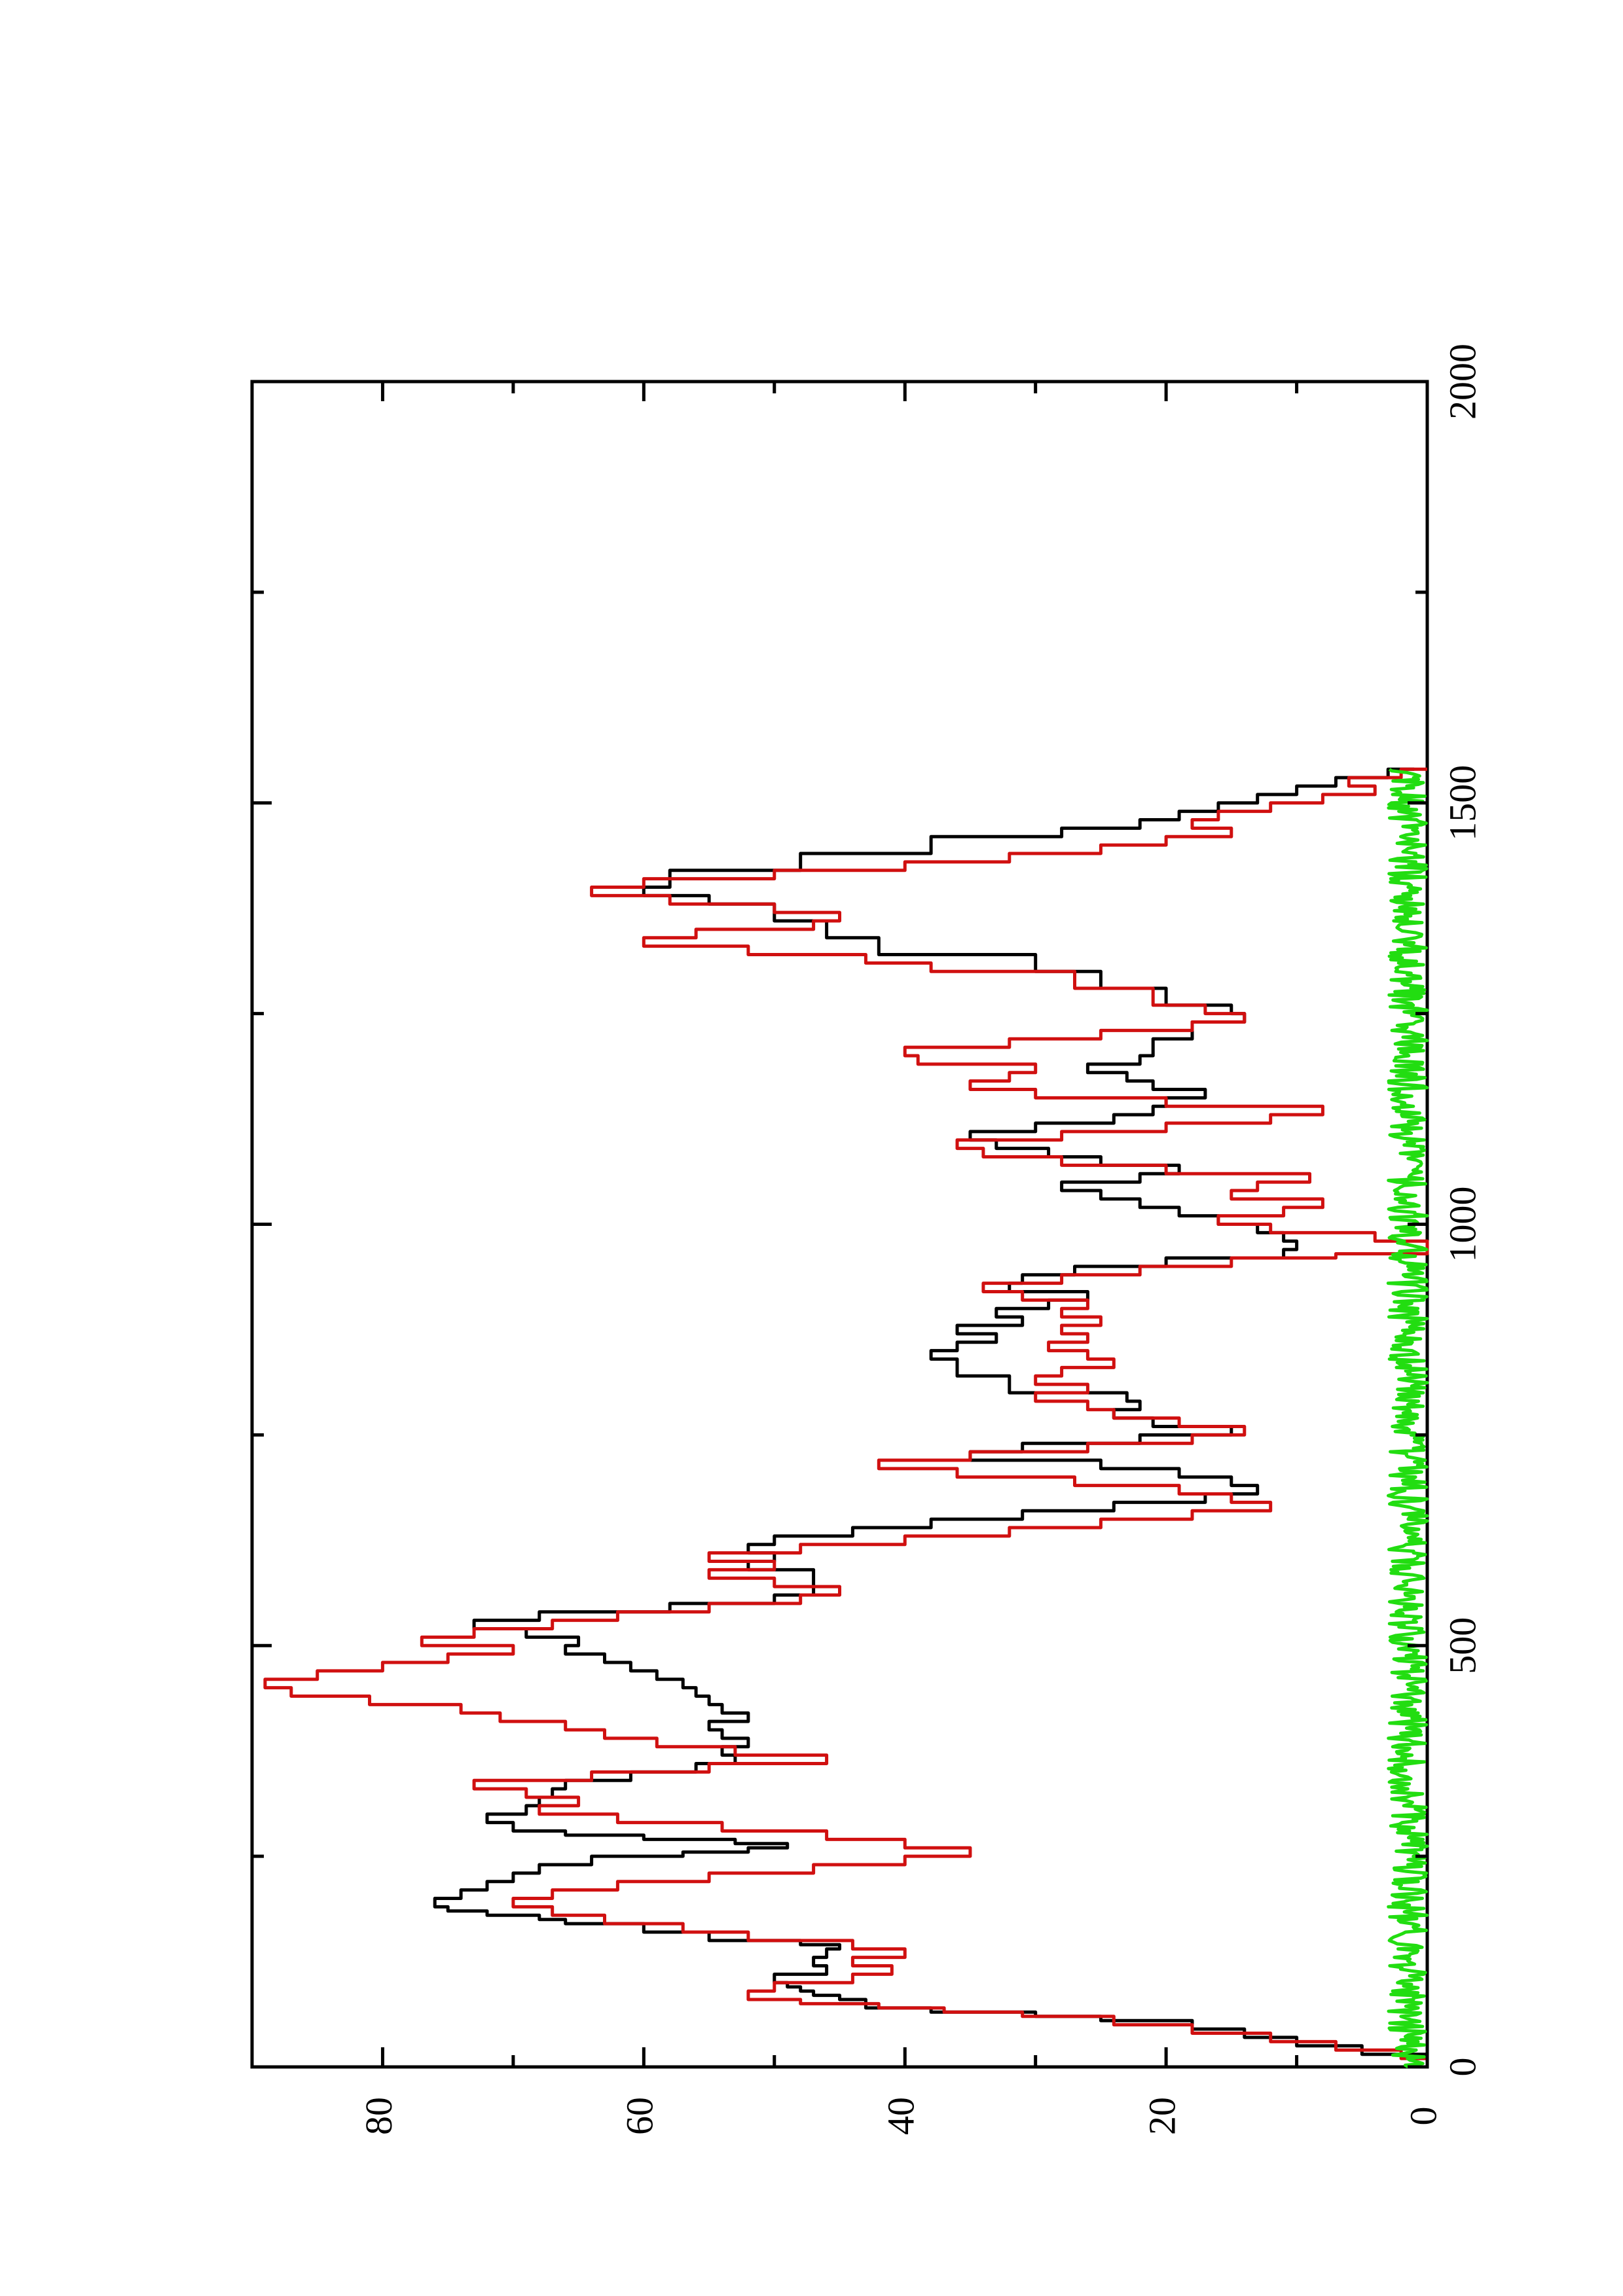 Image resolution: width=1623 pixels, height=2296 pixels. I want to click on y-tick-label: 80, so click(378, 2116).